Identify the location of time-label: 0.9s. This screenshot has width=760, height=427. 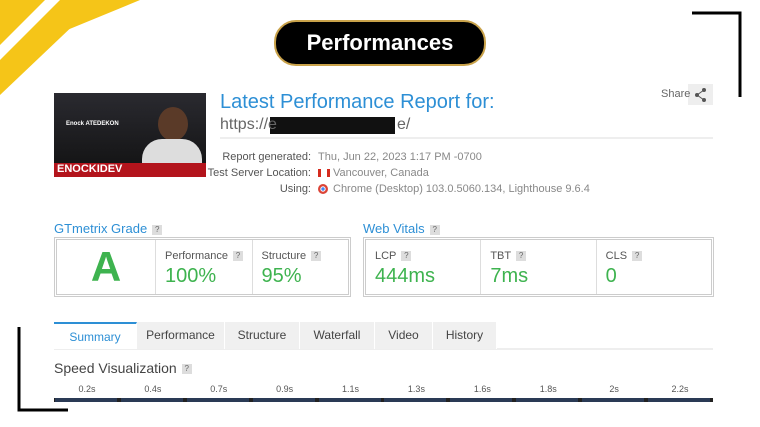
(285, 389).